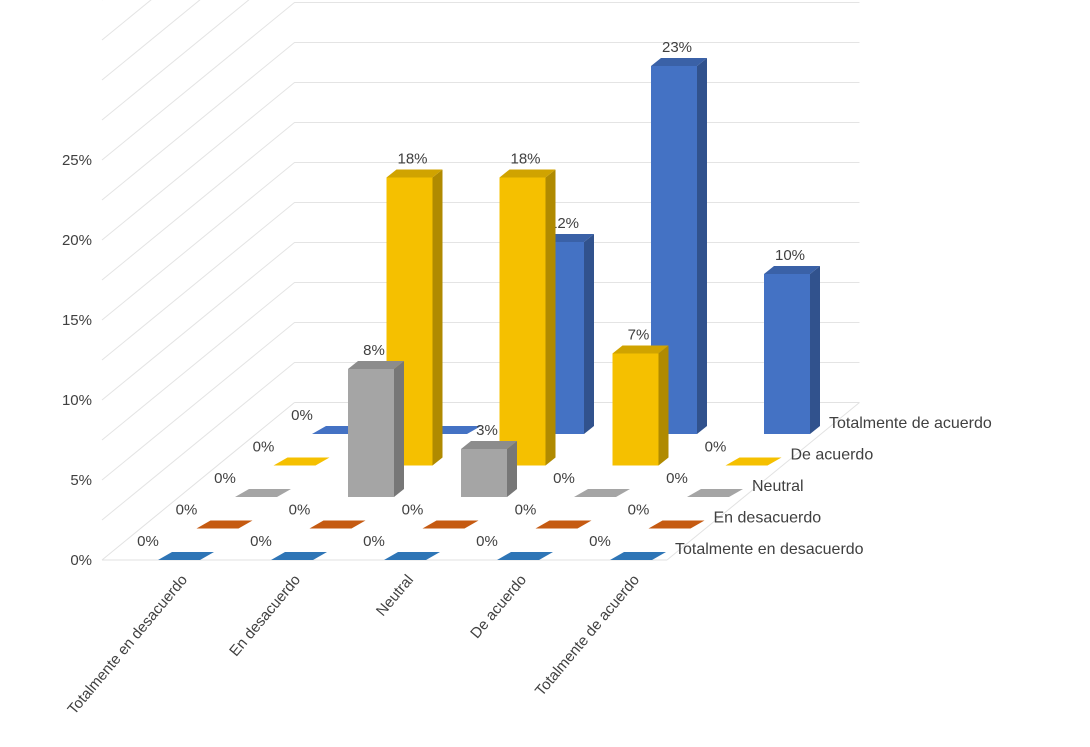 Image resolution: width=1090 pixels, height=747 pixels. Describe the element at coordinates (265, 616) in the screenshot. I see `category-axis-label: En desacuerdo` at that location.